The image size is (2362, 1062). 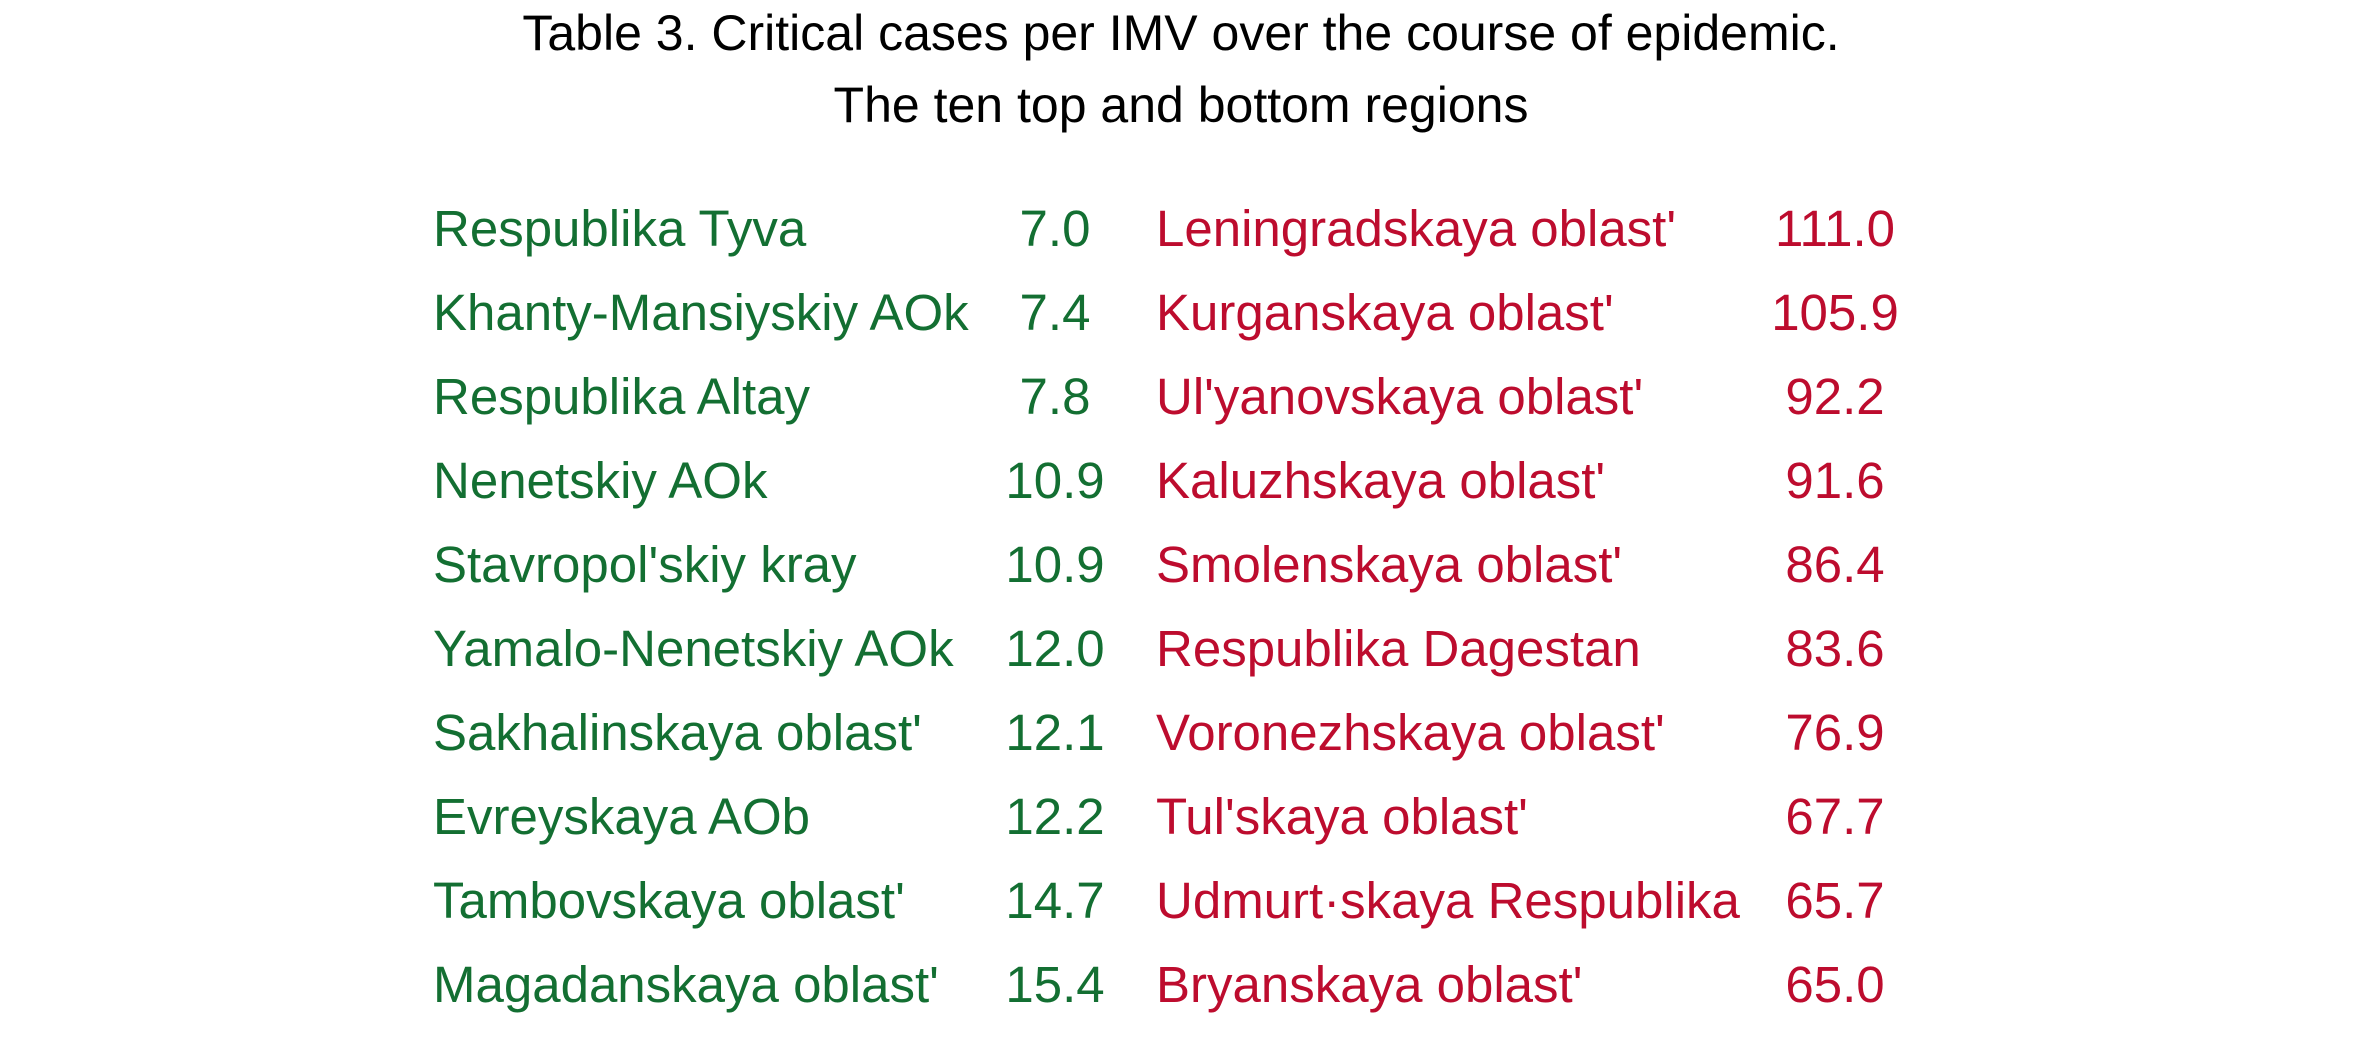 I want to click on bottom-region-name: Bryanskaya oblastʹ, so click(x=1369, y=984).